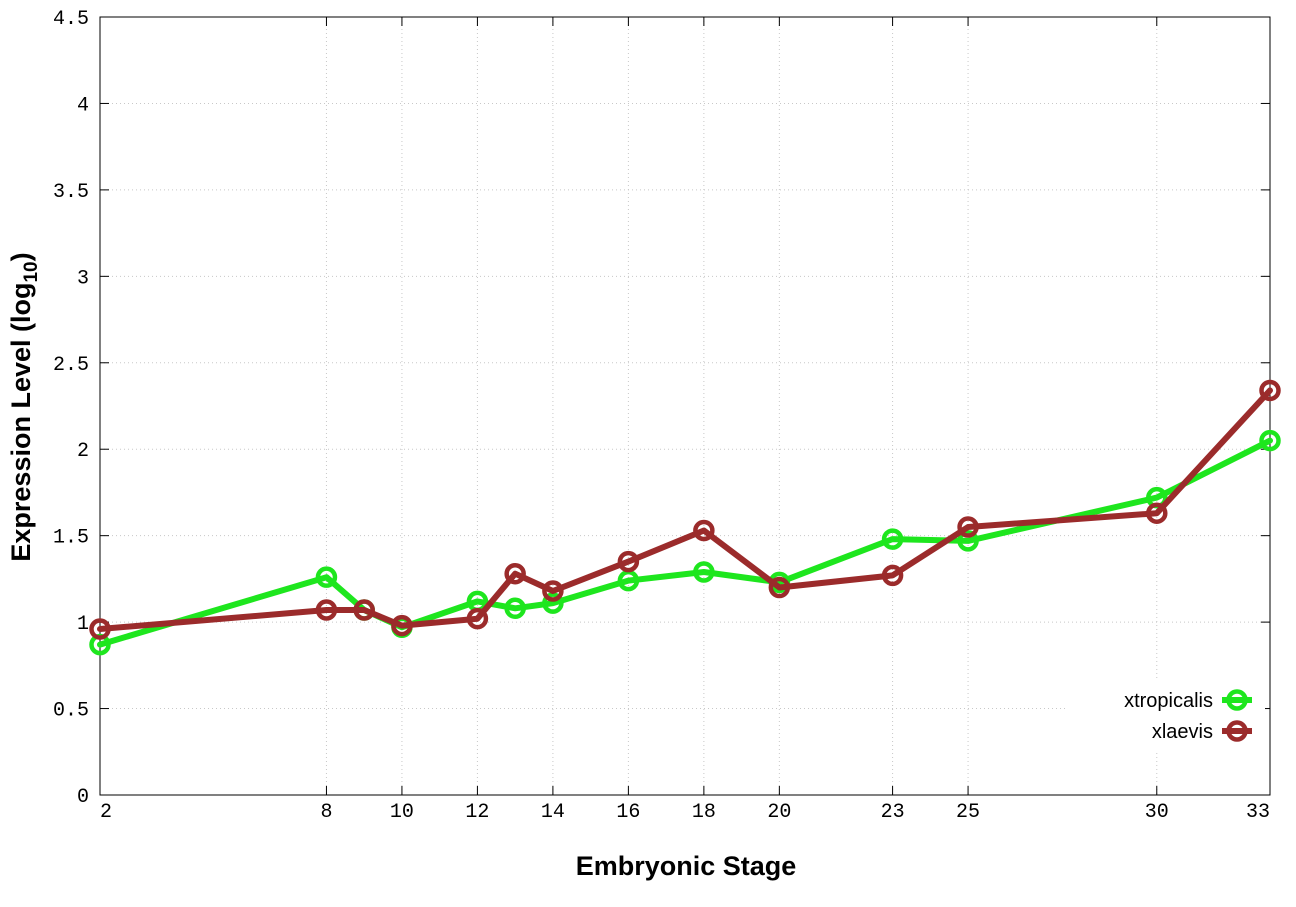 Image resolution: width=1296 pixels, height=907 pixels. What do you see at coordinates (71, 365) in the screenshot?
I see `y-tick-label: 2.5` at bounding box center [71, 365].